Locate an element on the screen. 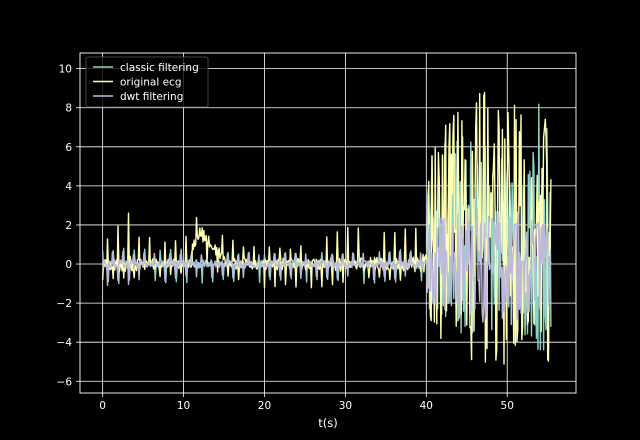 The width and height of the screenshot is (640, 440). y-tick-label: −4 is located at coordinates (65, 343).